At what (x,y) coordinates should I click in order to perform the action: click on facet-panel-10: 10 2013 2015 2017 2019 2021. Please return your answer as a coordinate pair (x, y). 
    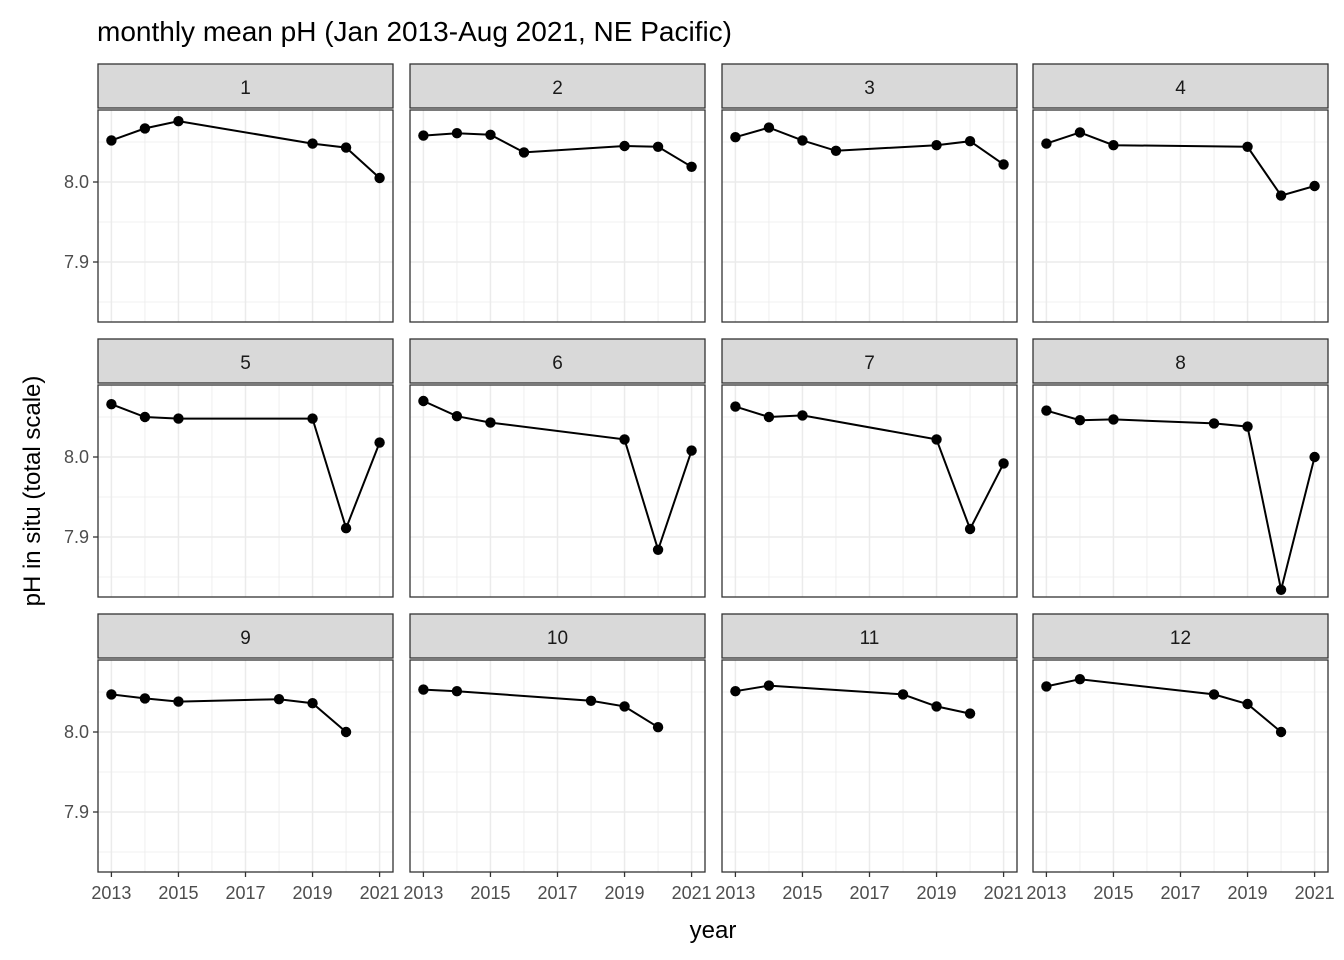
    Looking at the image, I should click on (557, 758).